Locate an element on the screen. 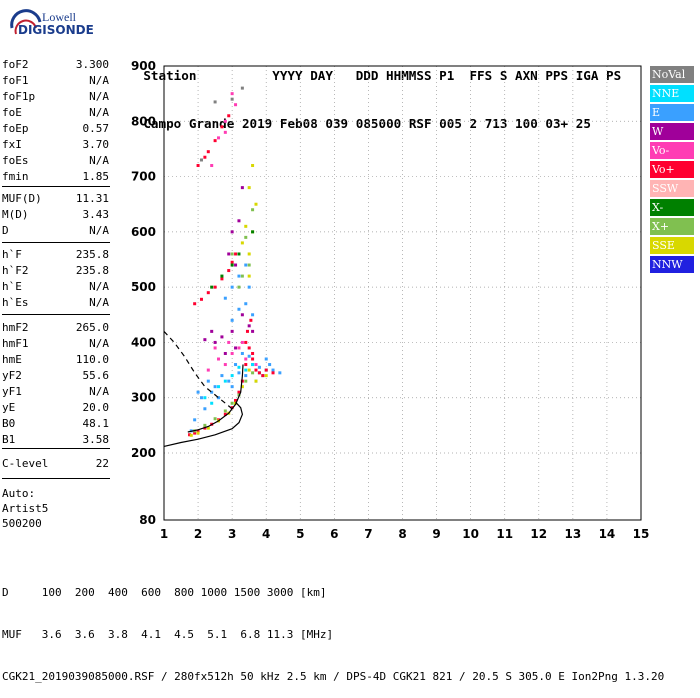 The height and width of the screenshot is (698, 700). param-key: h`F is located at coordinates (12, 254).